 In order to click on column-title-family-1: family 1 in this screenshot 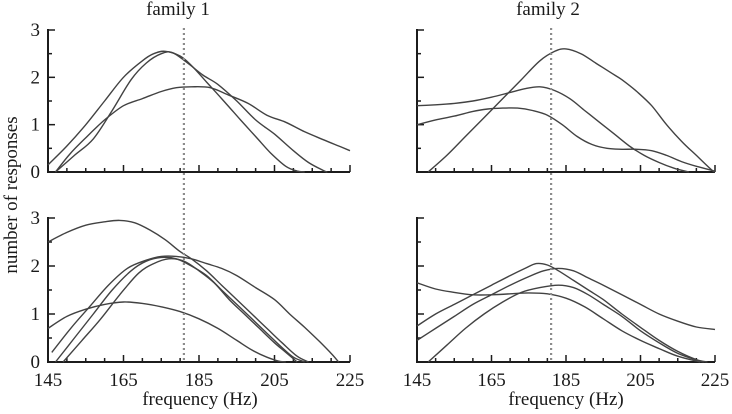, I will do `click(178, 10)`.